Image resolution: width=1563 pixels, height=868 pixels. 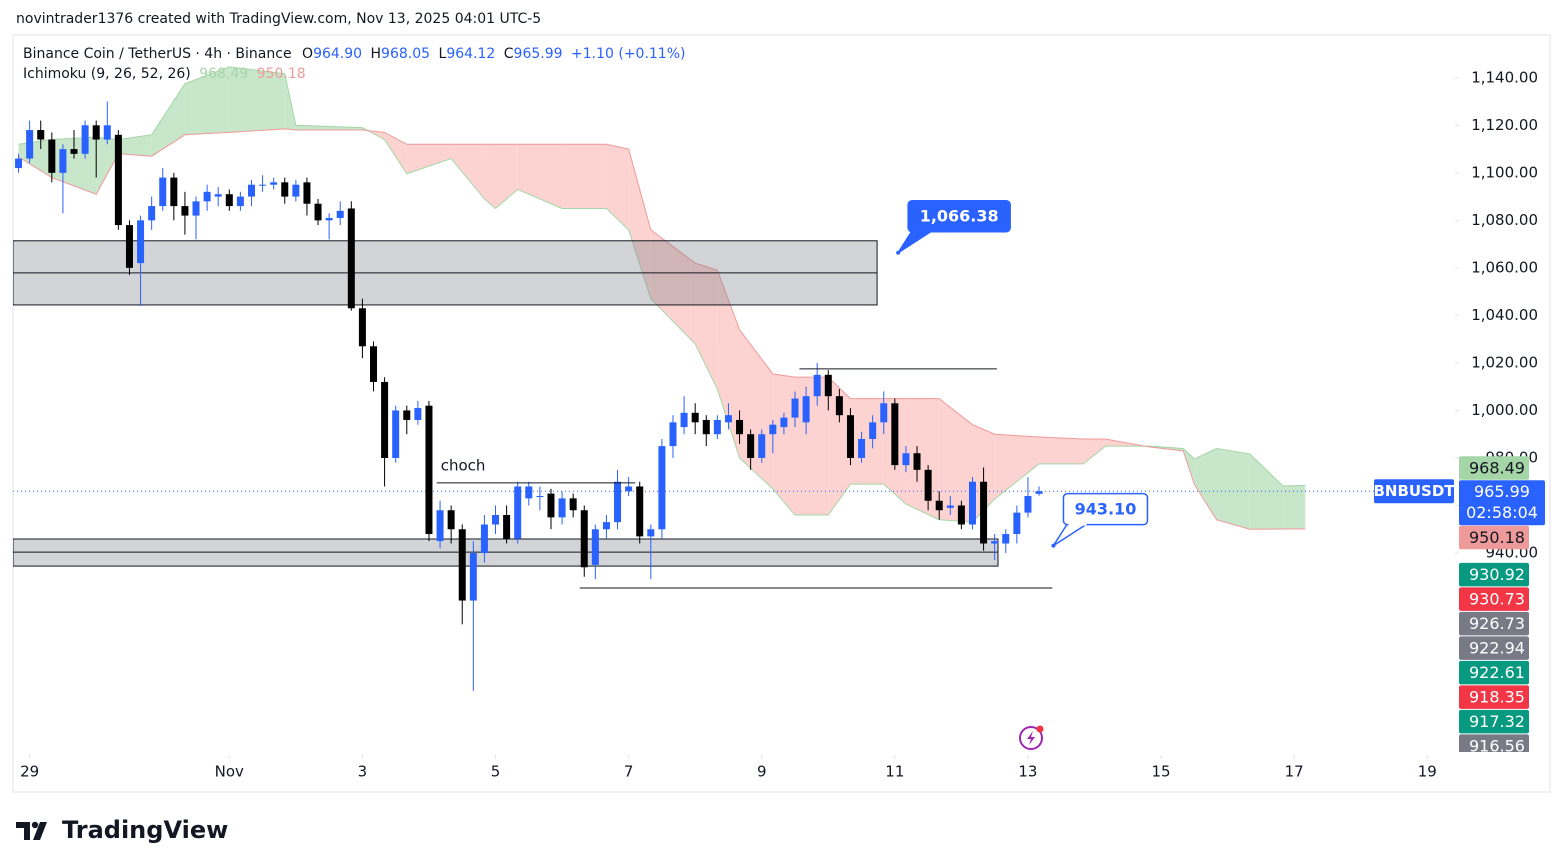 What do you see at coordinates (443, 54) in the screenshot?
I see `legend-key: L` at bounding box center [443, 54].